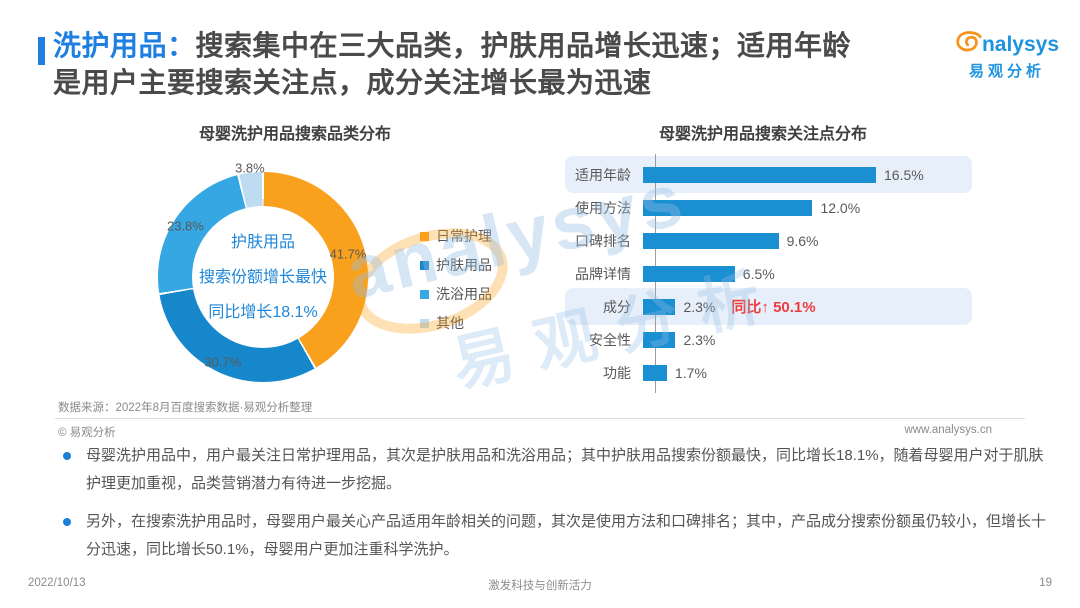  Describe the element at coordinates (87, 433) in the screenshot. I see `copyright-label: © 易观分析` at that location.